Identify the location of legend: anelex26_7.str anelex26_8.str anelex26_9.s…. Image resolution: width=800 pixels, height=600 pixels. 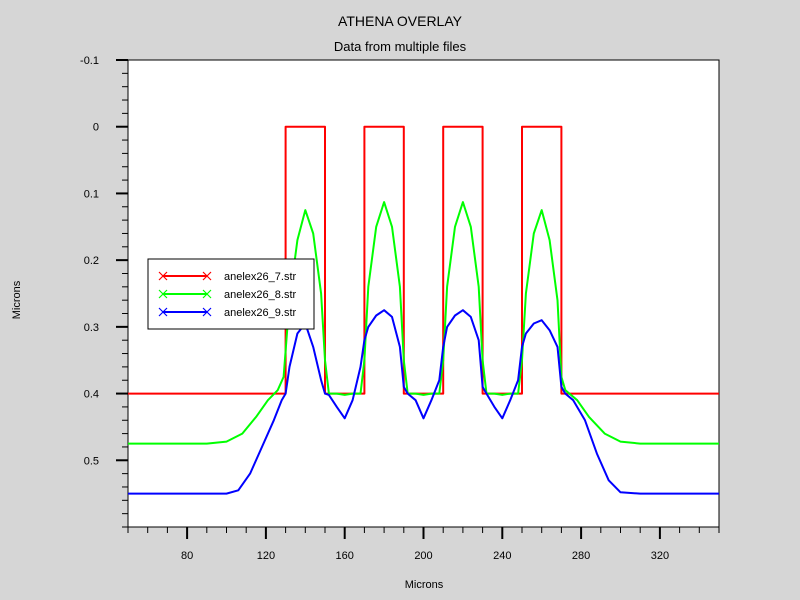
(231, 294).